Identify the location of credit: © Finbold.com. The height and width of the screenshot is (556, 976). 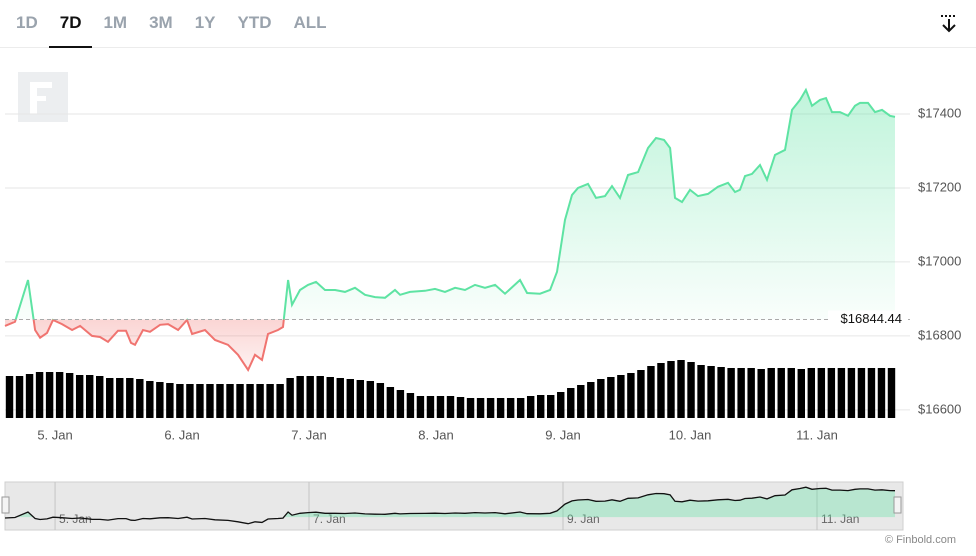
(920, 540).